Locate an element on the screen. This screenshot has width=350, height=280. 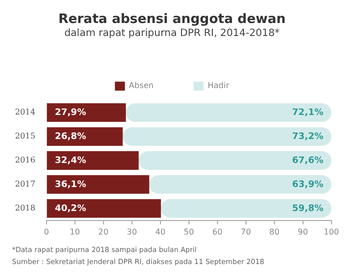
x-tick-label: 50 is located at coordinates (189, 231).